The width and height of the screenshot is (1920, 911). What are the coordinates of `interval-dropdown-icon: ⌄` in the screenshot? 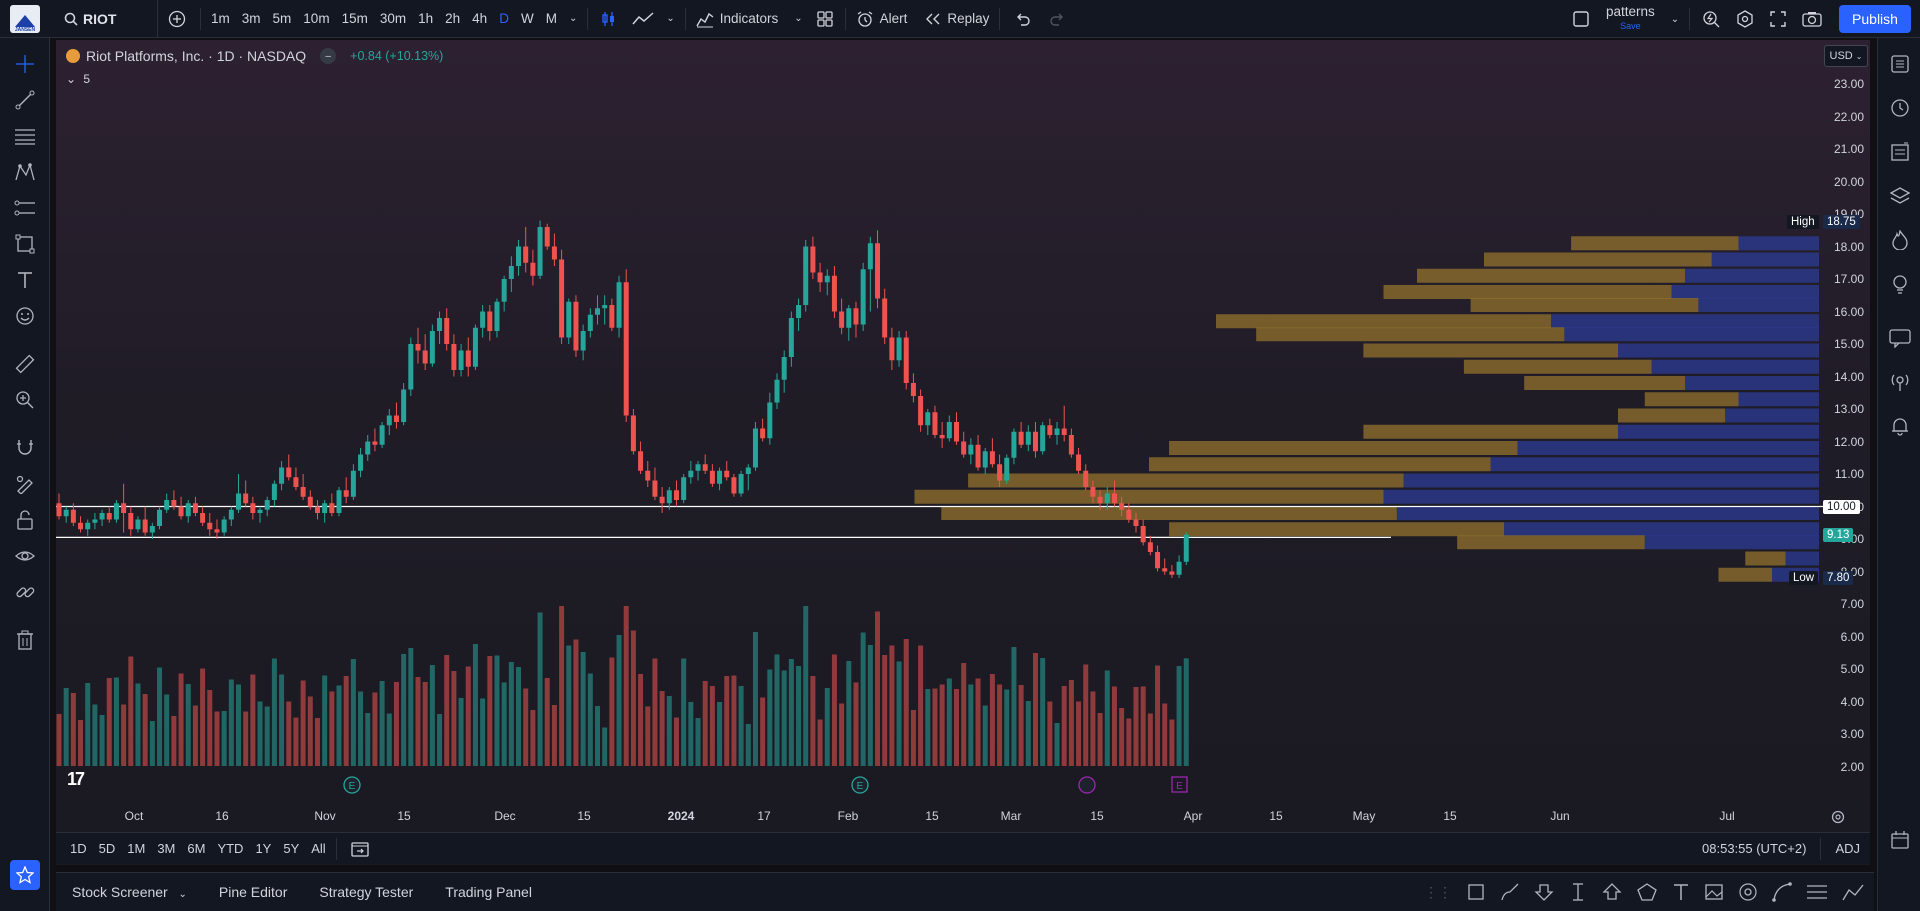 It's located at (573, 18).